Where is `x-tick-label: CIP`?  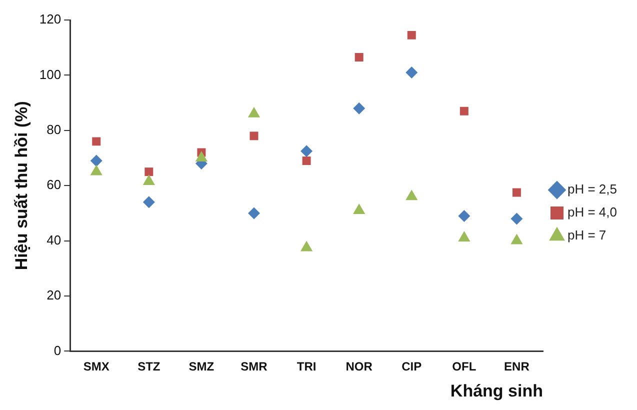 x-tick-label: CIP is located at coordinates (412, 367).